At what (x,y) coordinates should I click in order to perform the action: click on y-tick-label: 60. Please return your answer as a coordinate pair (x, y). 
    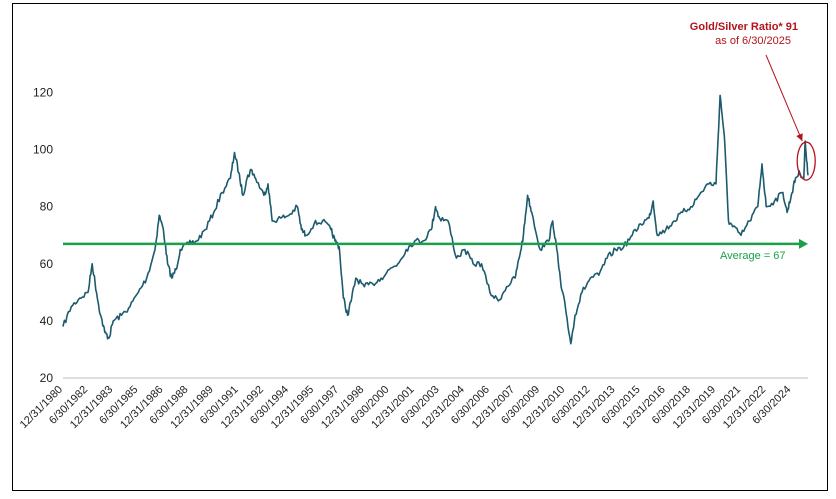
    Looking at the image, I should click on (47, 264).